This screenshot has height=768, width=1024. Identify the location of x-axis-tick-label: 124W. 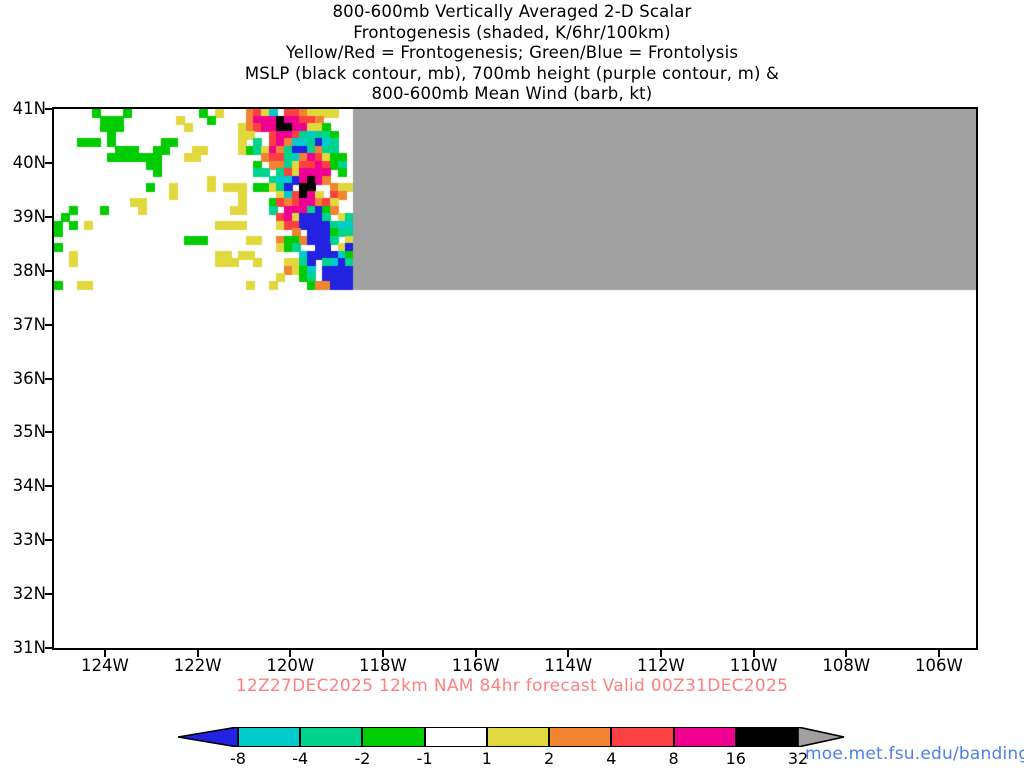
(105, 665).